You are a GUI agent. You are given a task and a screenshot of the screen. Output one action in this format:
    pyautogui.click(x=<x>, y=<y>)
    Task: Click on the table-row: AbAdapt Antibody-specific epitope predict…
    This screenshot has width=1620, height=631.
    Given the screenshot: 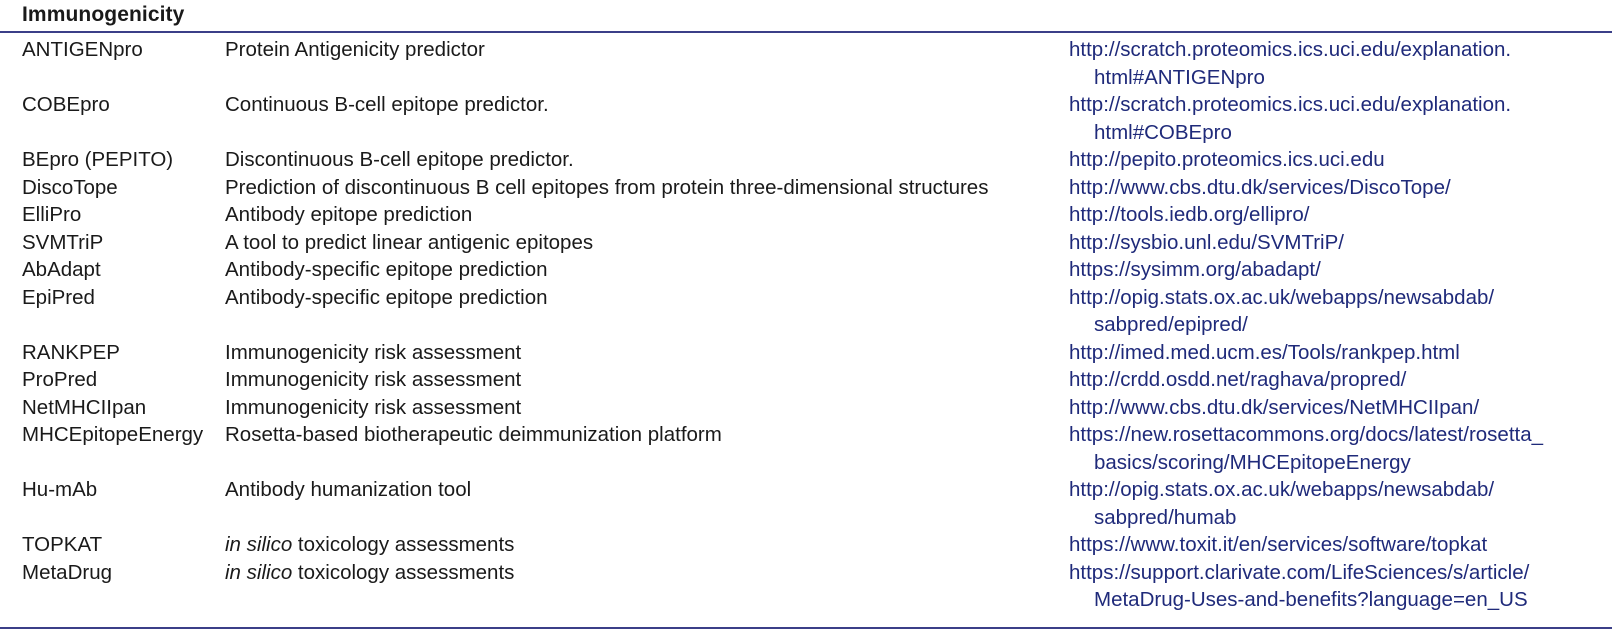 What is the action you would take?
    pyautogui.click(x=810, y=270)
    